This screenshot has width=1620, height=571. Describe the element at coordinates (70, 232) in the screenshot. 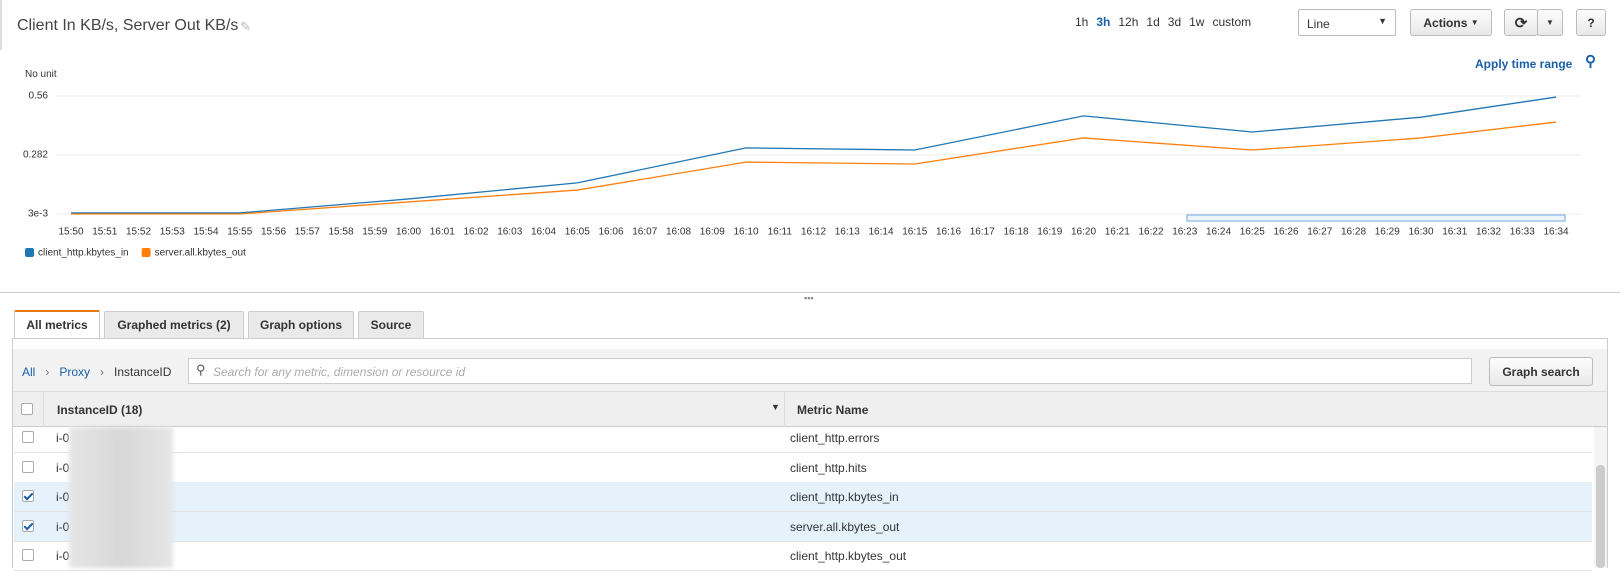

I see `x-tick-label: 15:50` at that location.